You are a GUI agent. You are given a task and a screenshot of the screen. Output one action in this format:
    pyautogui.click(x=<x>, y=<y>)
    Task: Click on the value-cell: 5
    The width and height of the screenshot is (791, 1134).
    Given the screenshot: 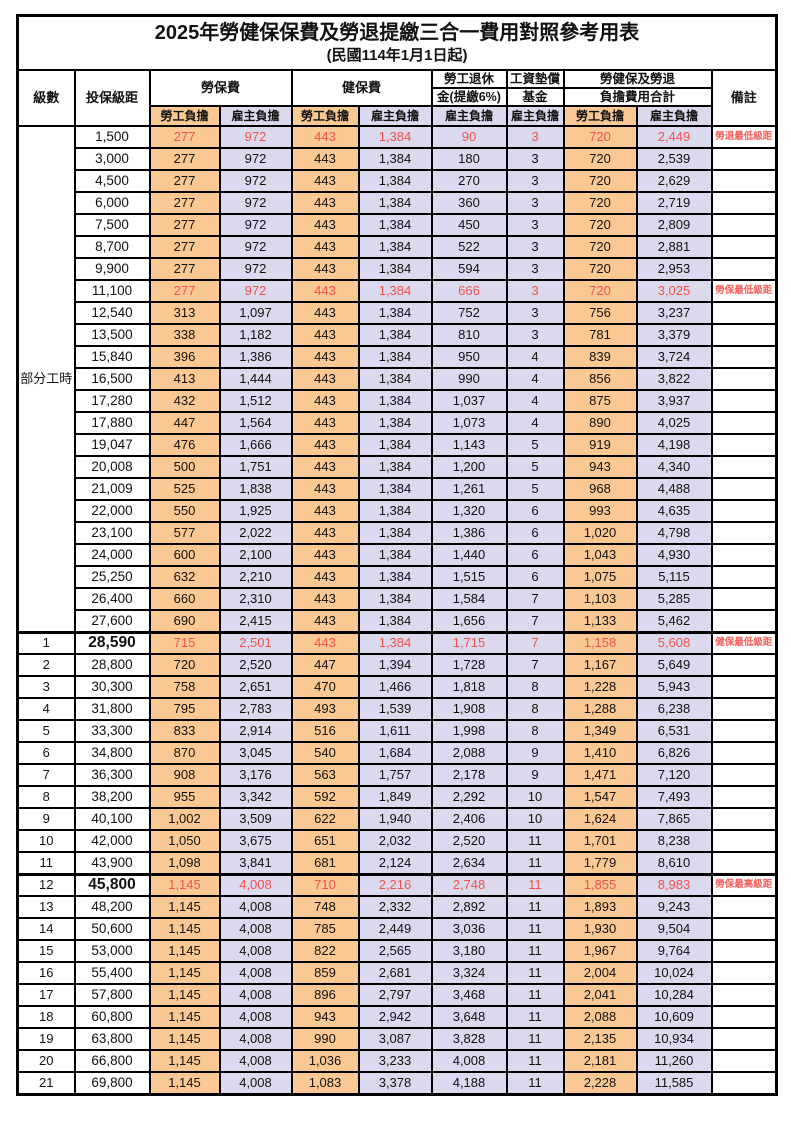 What is the action you would take?
    pyautogui.click(x=535, y=489)
    